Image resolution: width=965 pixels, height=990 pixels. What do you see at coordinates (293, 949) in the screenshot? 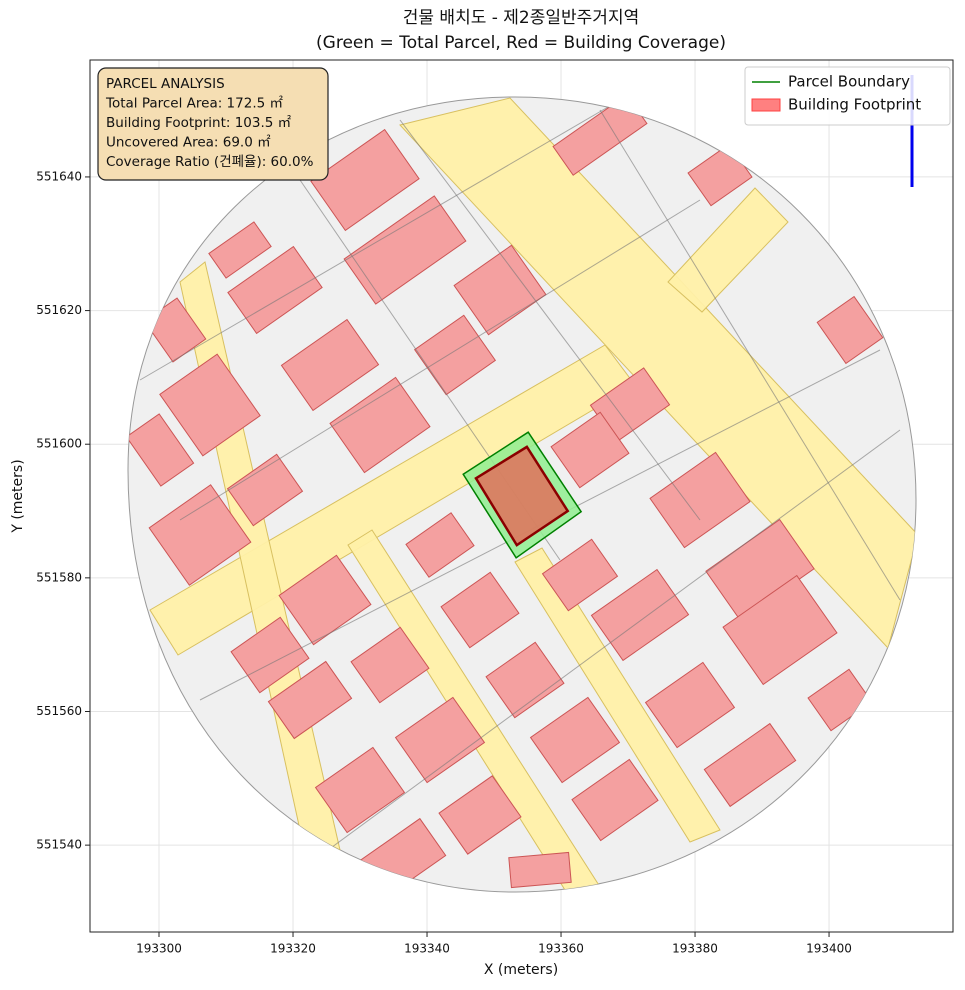
I see `x-tick-label: 193320` at bounding box center [293, 949].